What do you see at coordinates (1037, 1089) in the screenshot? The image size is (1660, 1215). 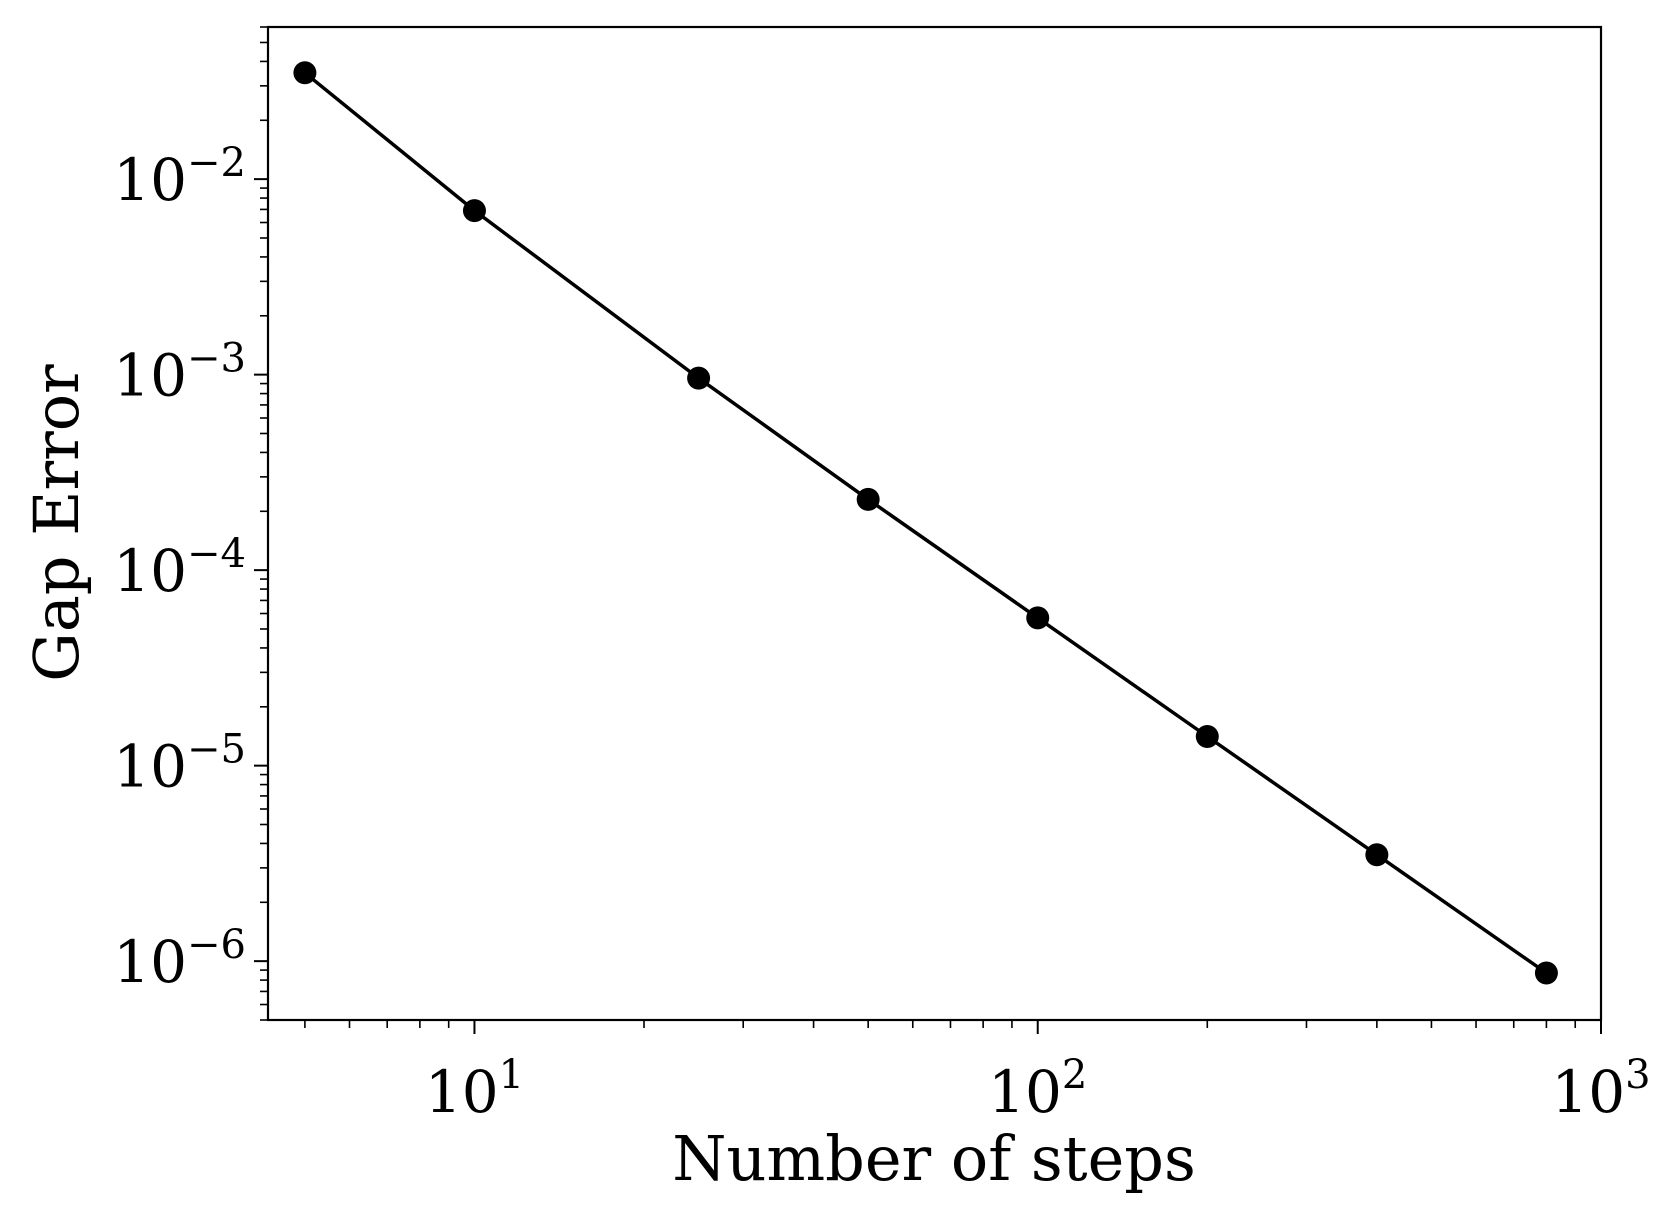 I see `x-tick-label: 102` at bounding box center [1037, 1089].